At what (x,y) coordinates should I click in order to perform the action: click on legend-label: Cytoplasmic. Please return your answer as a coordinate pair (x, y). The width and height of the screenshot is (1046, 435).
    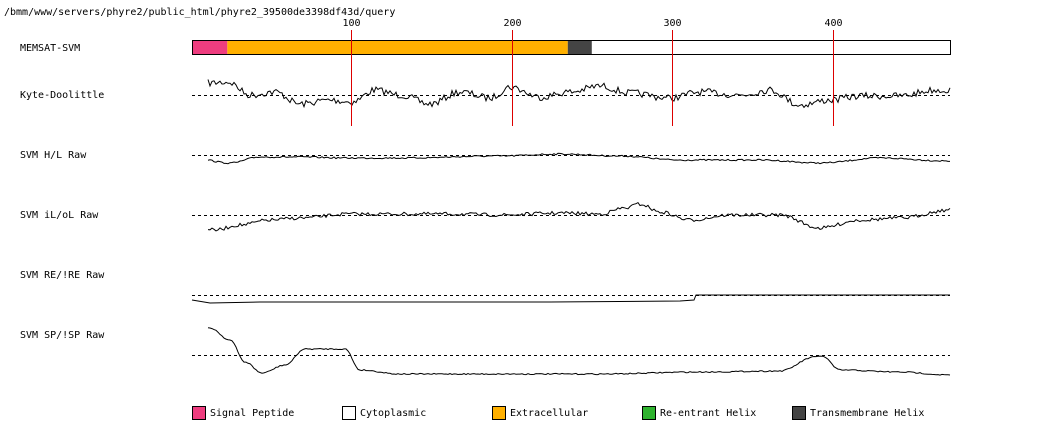
    Looking at the image, I should click on (393, 413).